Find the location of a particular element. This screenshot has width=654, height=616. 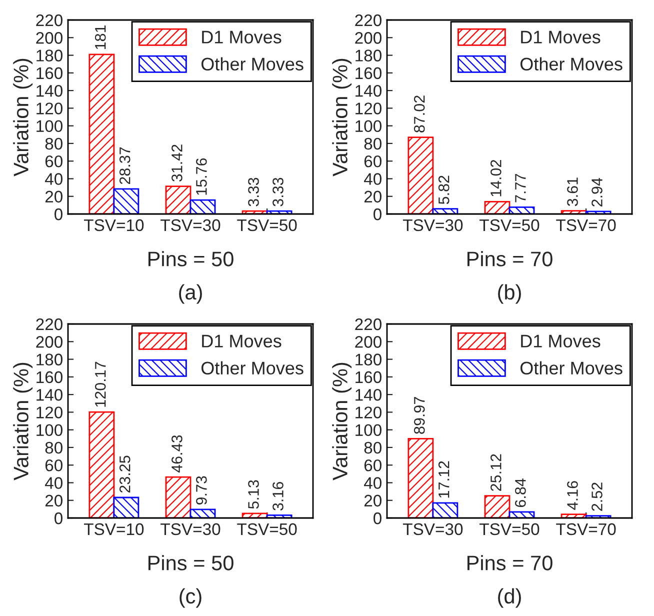

data-label: 5.82 is located at coordinates (444, 190).